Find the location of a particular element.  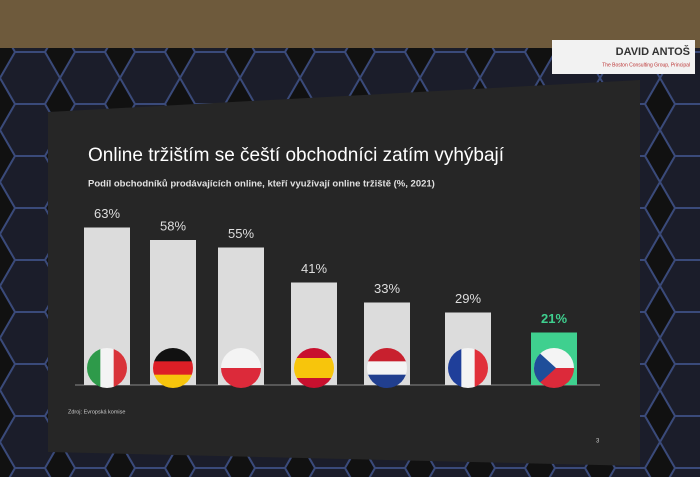

value-label: 33% is located at coordinates (387, 288).